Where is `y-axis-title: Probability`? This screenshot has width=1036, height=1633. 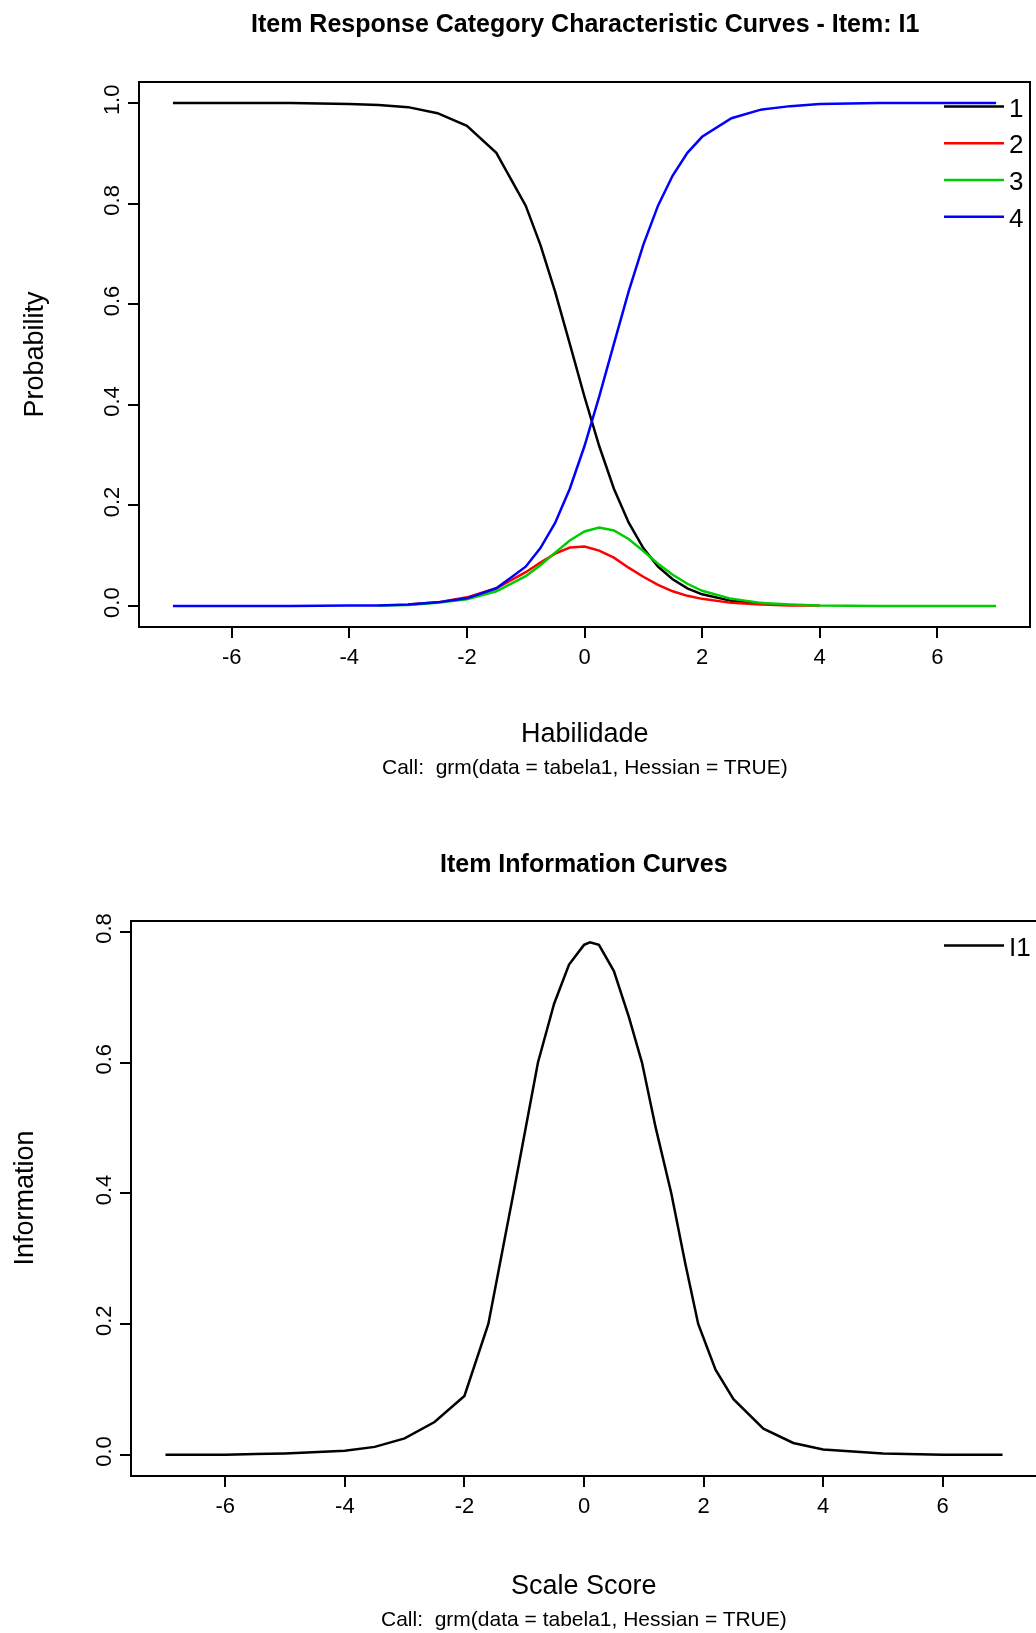
y-axis-title: Probability is located at coordinates (33, 354).